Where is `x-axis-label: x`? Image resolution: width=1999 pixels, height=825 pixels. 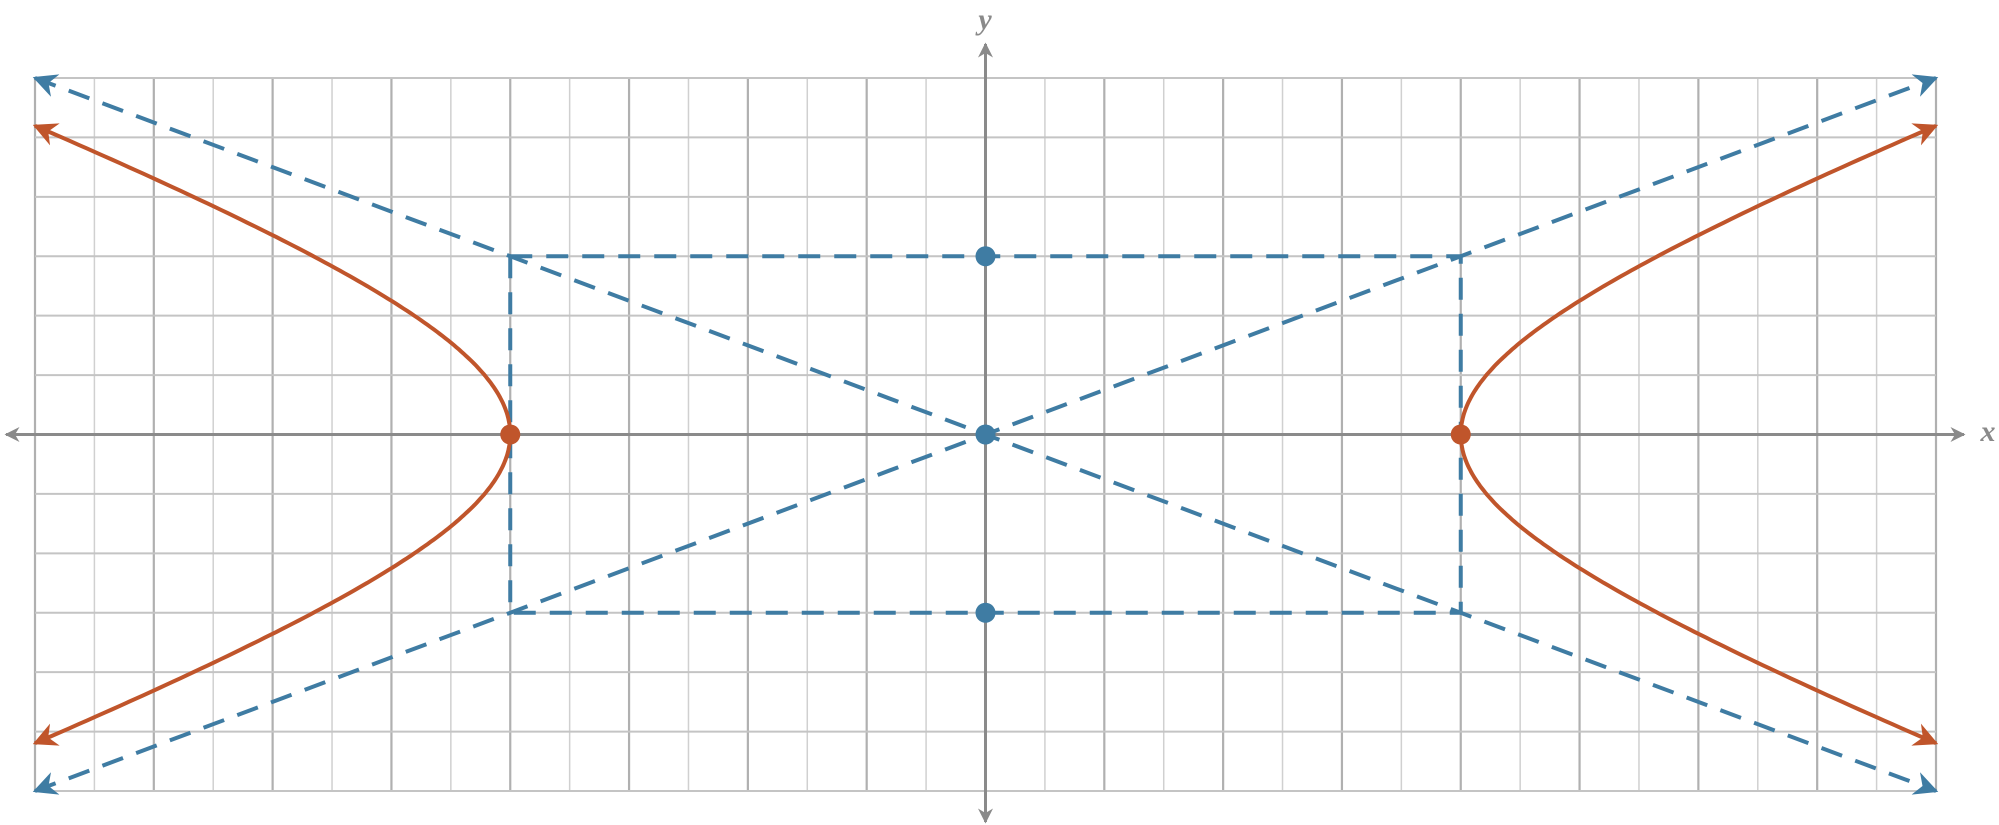
x-axis-label: x is located at coordinates (1988, 431).